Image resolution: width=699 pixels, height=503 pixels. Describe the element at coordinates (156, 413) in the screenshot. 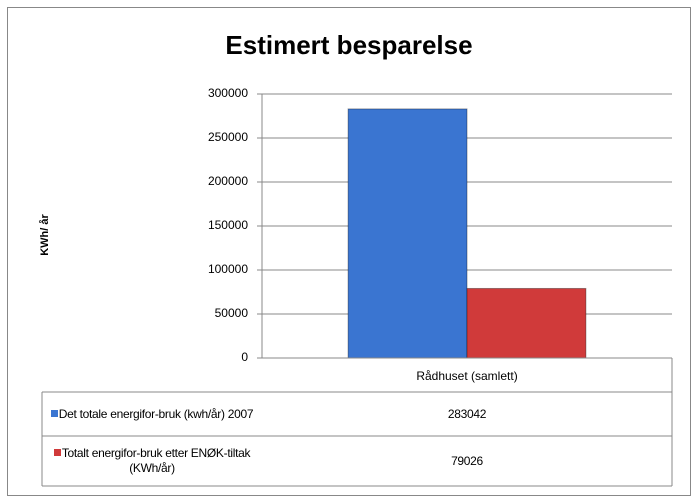

I see `legend-label: Det totale energifor-bruk (kwh/år) 2007` at that location.